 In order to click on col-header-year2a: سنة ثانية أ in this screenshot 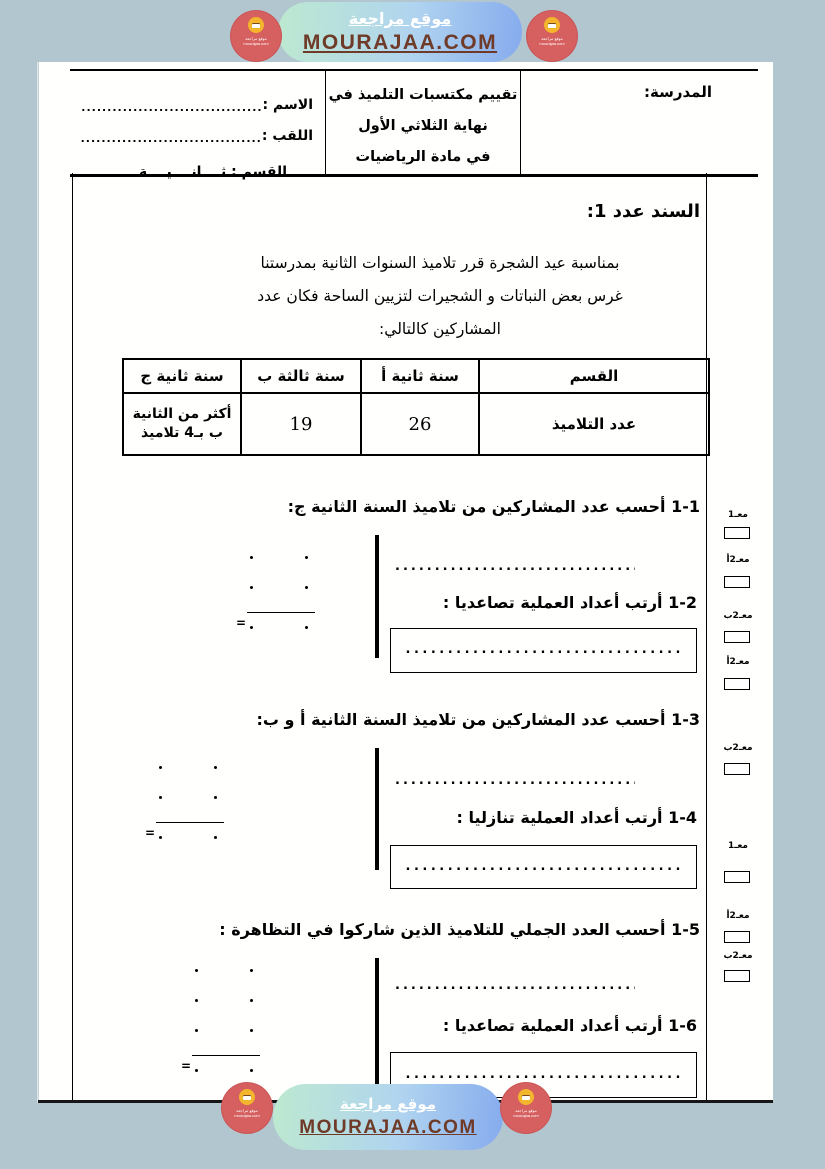, I will do `click(420, 376)`.